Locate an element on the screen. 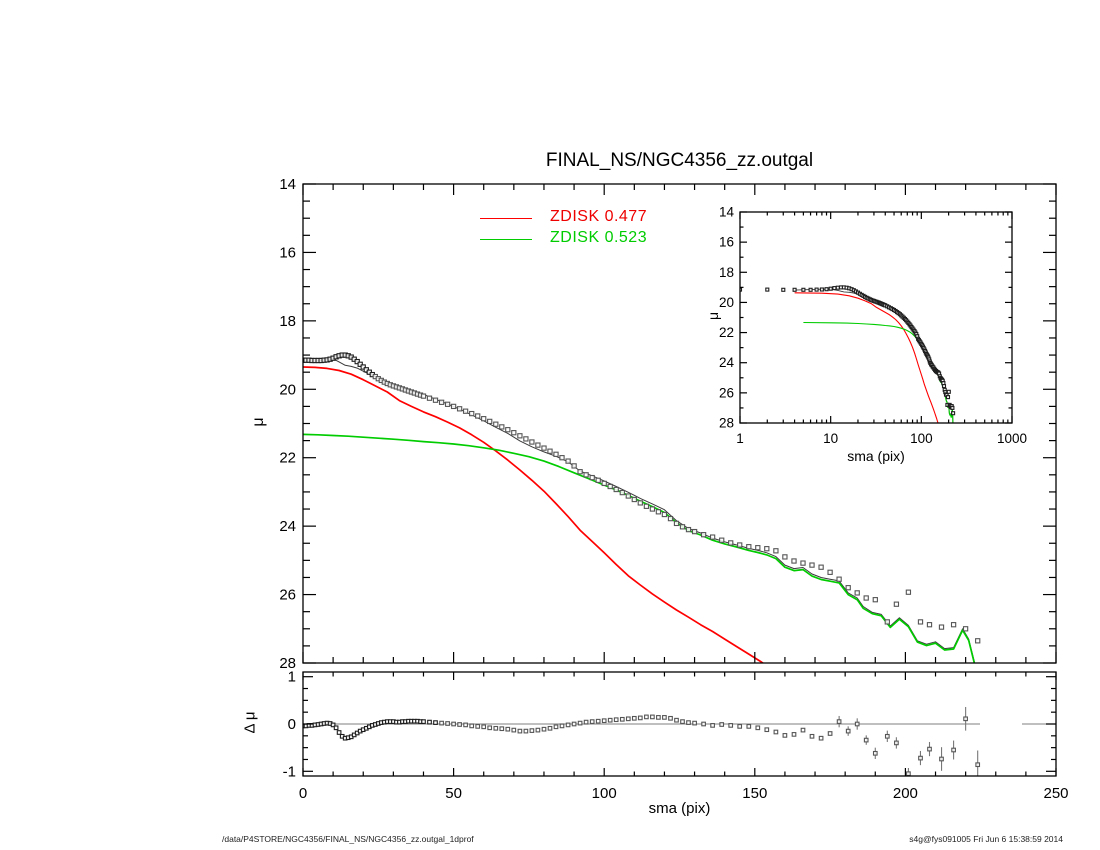  main-y-axis-label: μ is located at coordinates (258, 422).